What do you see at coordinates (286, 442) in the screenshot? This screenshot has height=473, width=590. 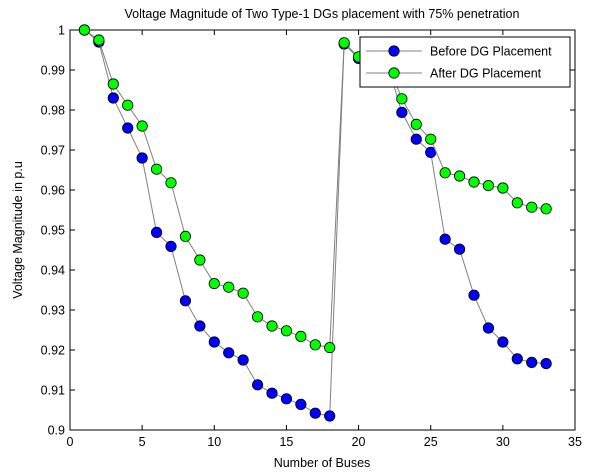 I see `x-tick-label: 15` at bounding box center [286, 442].